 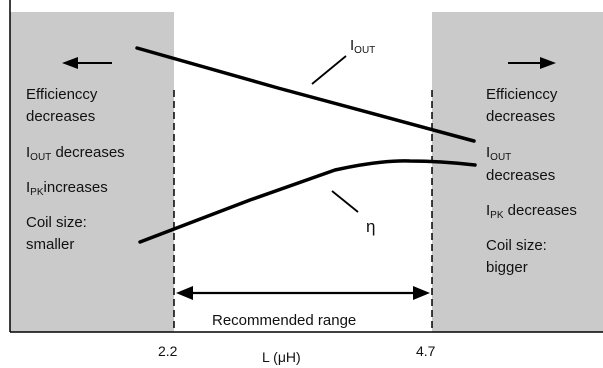 What do you see at coordinates (56, 222) in the screenshot?
I see `left-coil-line1: Coil size:` at bounding box center [56, 222].